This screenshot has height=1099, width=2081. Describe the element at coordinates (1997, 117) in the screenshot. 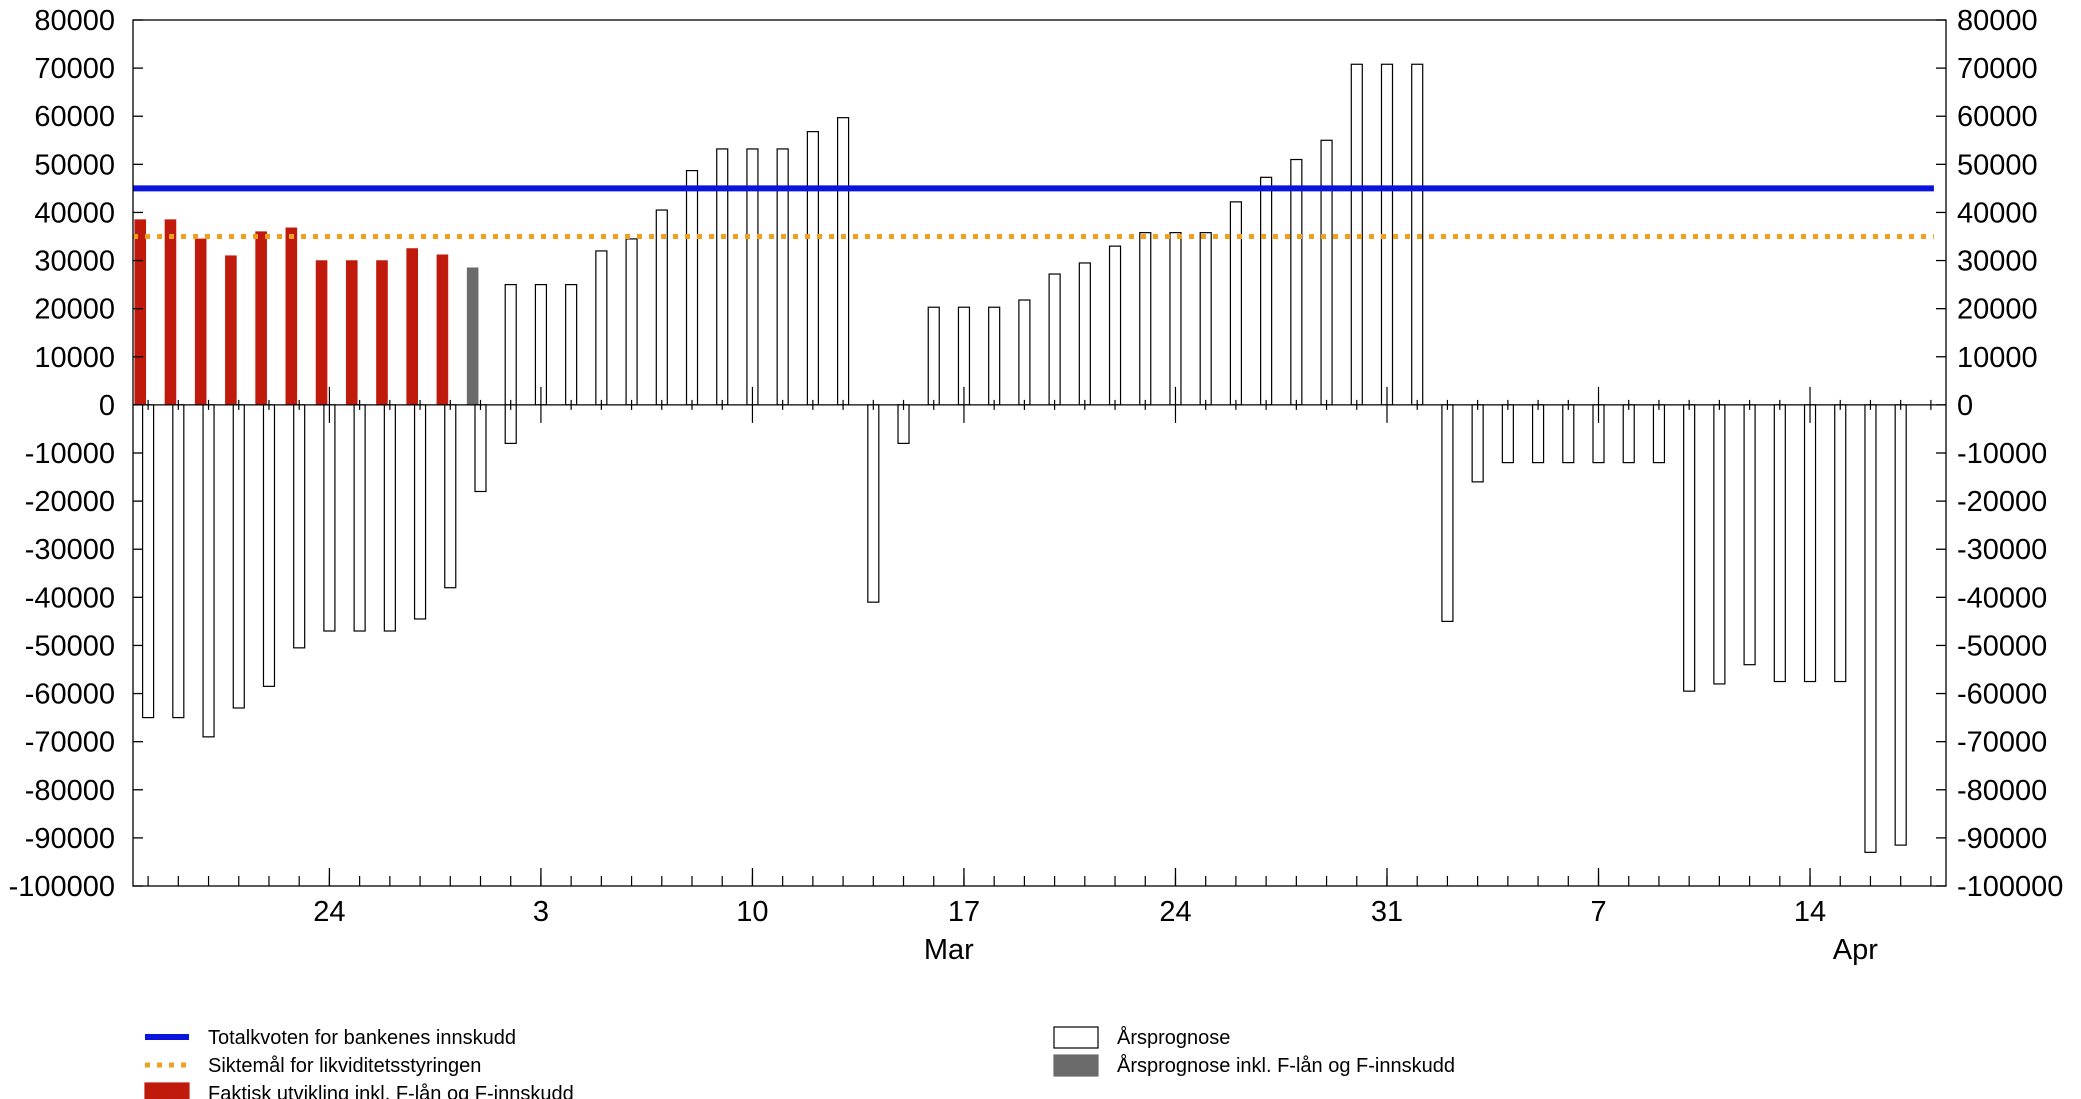

I see `y-tick-label-right: 60000` at that location.